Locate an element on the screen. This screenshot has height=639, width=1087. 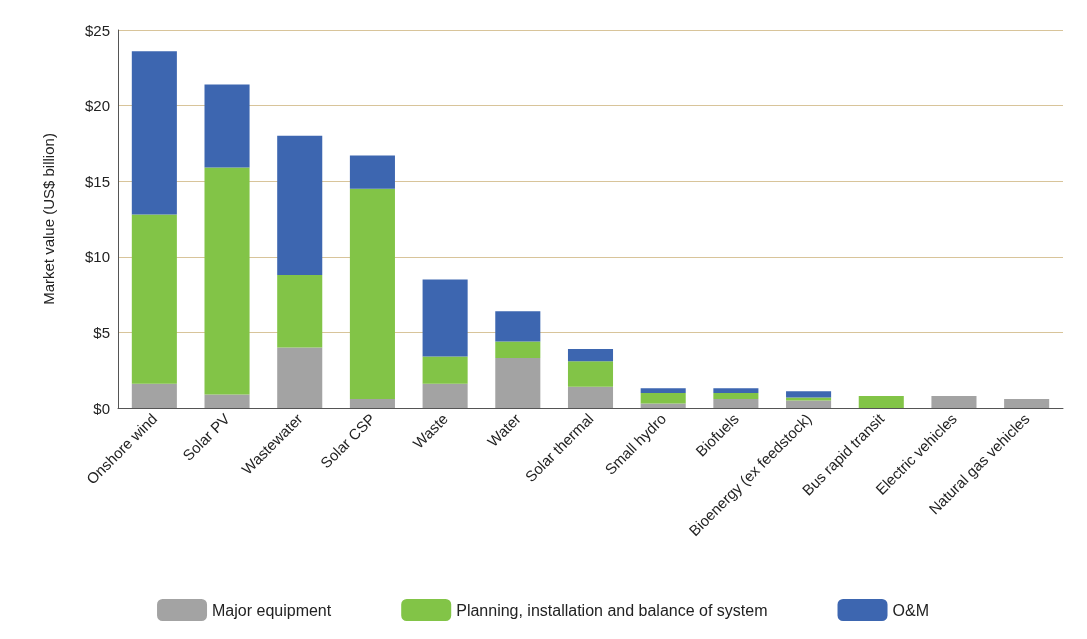
y-tick-label: $0 is located at coordinates (101, 408).